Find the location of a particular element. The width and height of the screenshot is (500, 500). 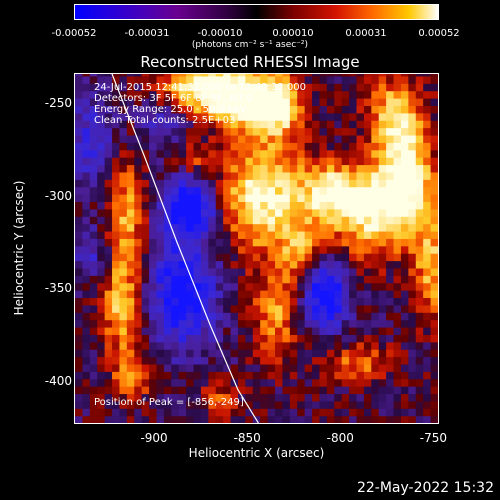

y-axis-label: Heliocentric Y (arcsec) is located at coordinates (19, 248).